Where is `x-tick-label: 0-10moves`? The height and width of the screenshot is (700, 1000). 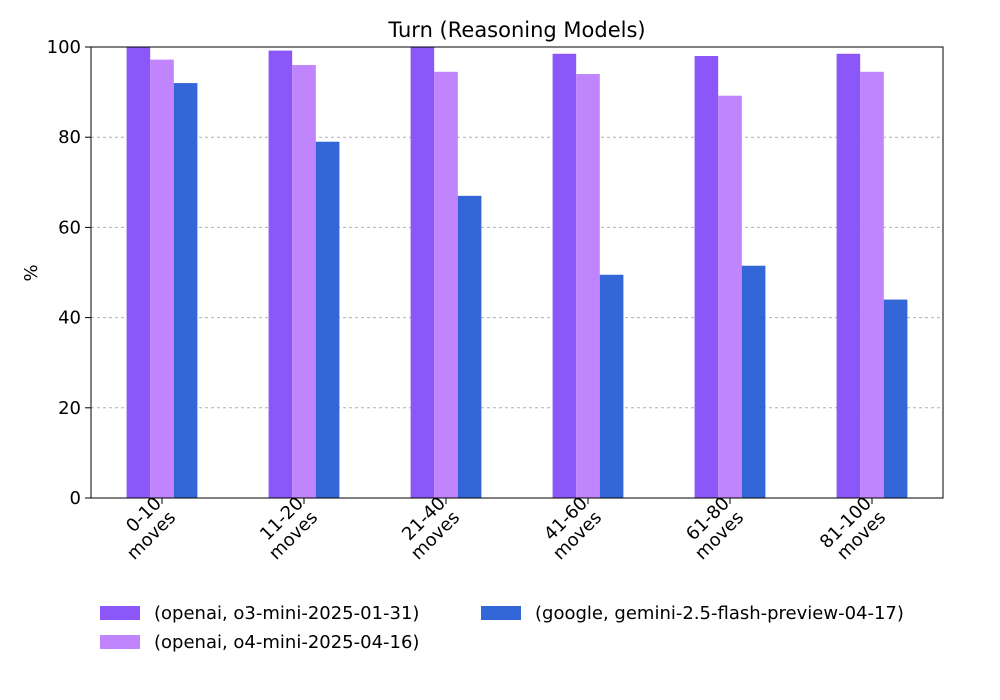 x-tick-label: 0-10moves is located at coordinates (144, 528).